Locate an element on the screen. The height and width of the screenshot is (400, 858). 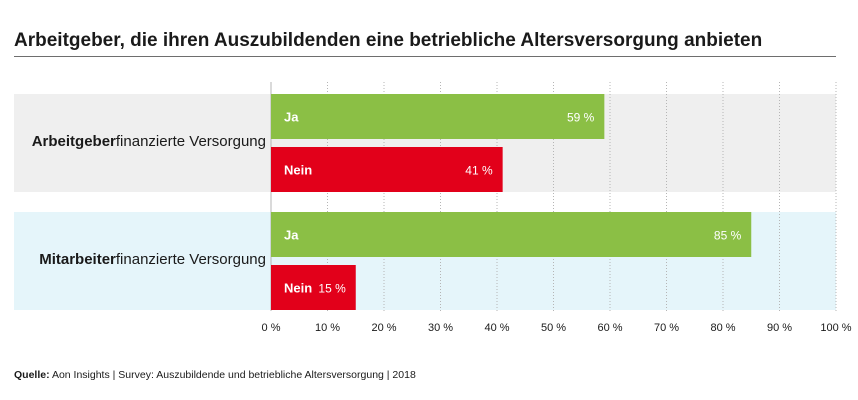
bar-value-label: 15 % is located at coordinates (332, 289).